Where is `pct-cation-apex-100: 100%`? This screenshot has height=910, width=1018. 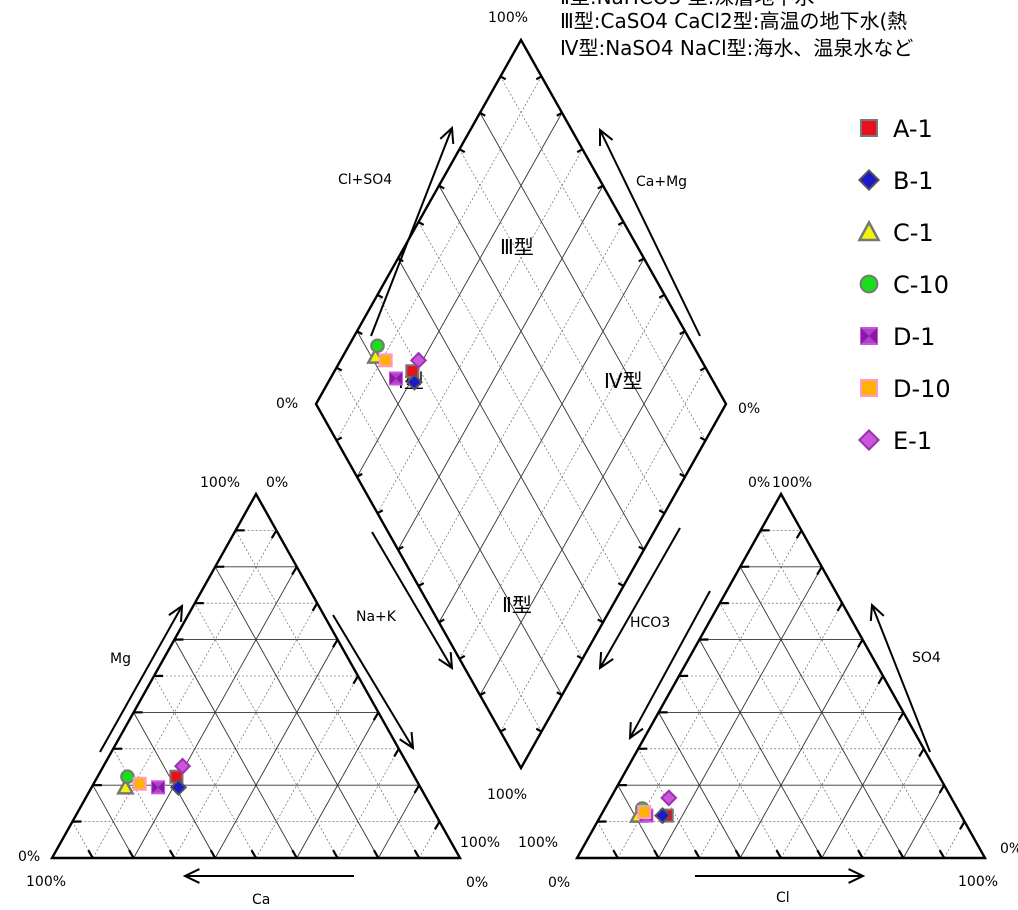 pct-cation-apex-100: 100% is located at coordinates (220, 483).